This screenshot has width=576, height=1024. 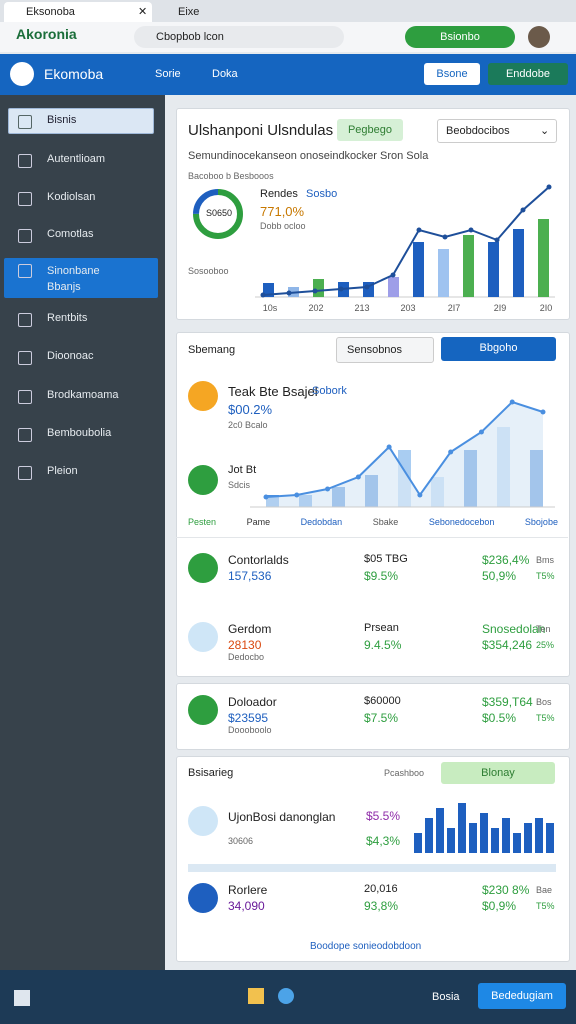 What do you see at coordinates (248, 890) in the screenshot?
I see `name: Rorlere` at bounding box center [248, 890].